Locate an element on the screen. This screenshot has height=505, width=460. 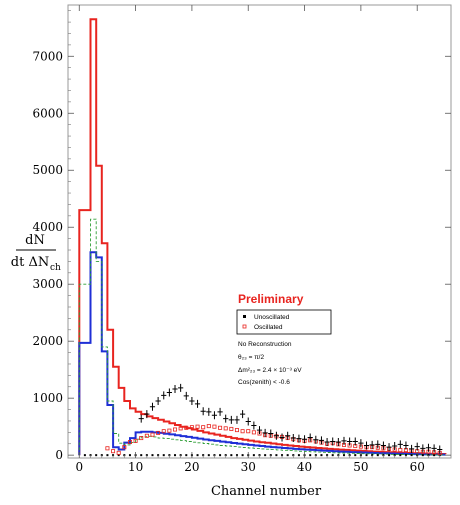
legend-note-reconstruction: No Reconstruction is located at coordinates (265, 344).